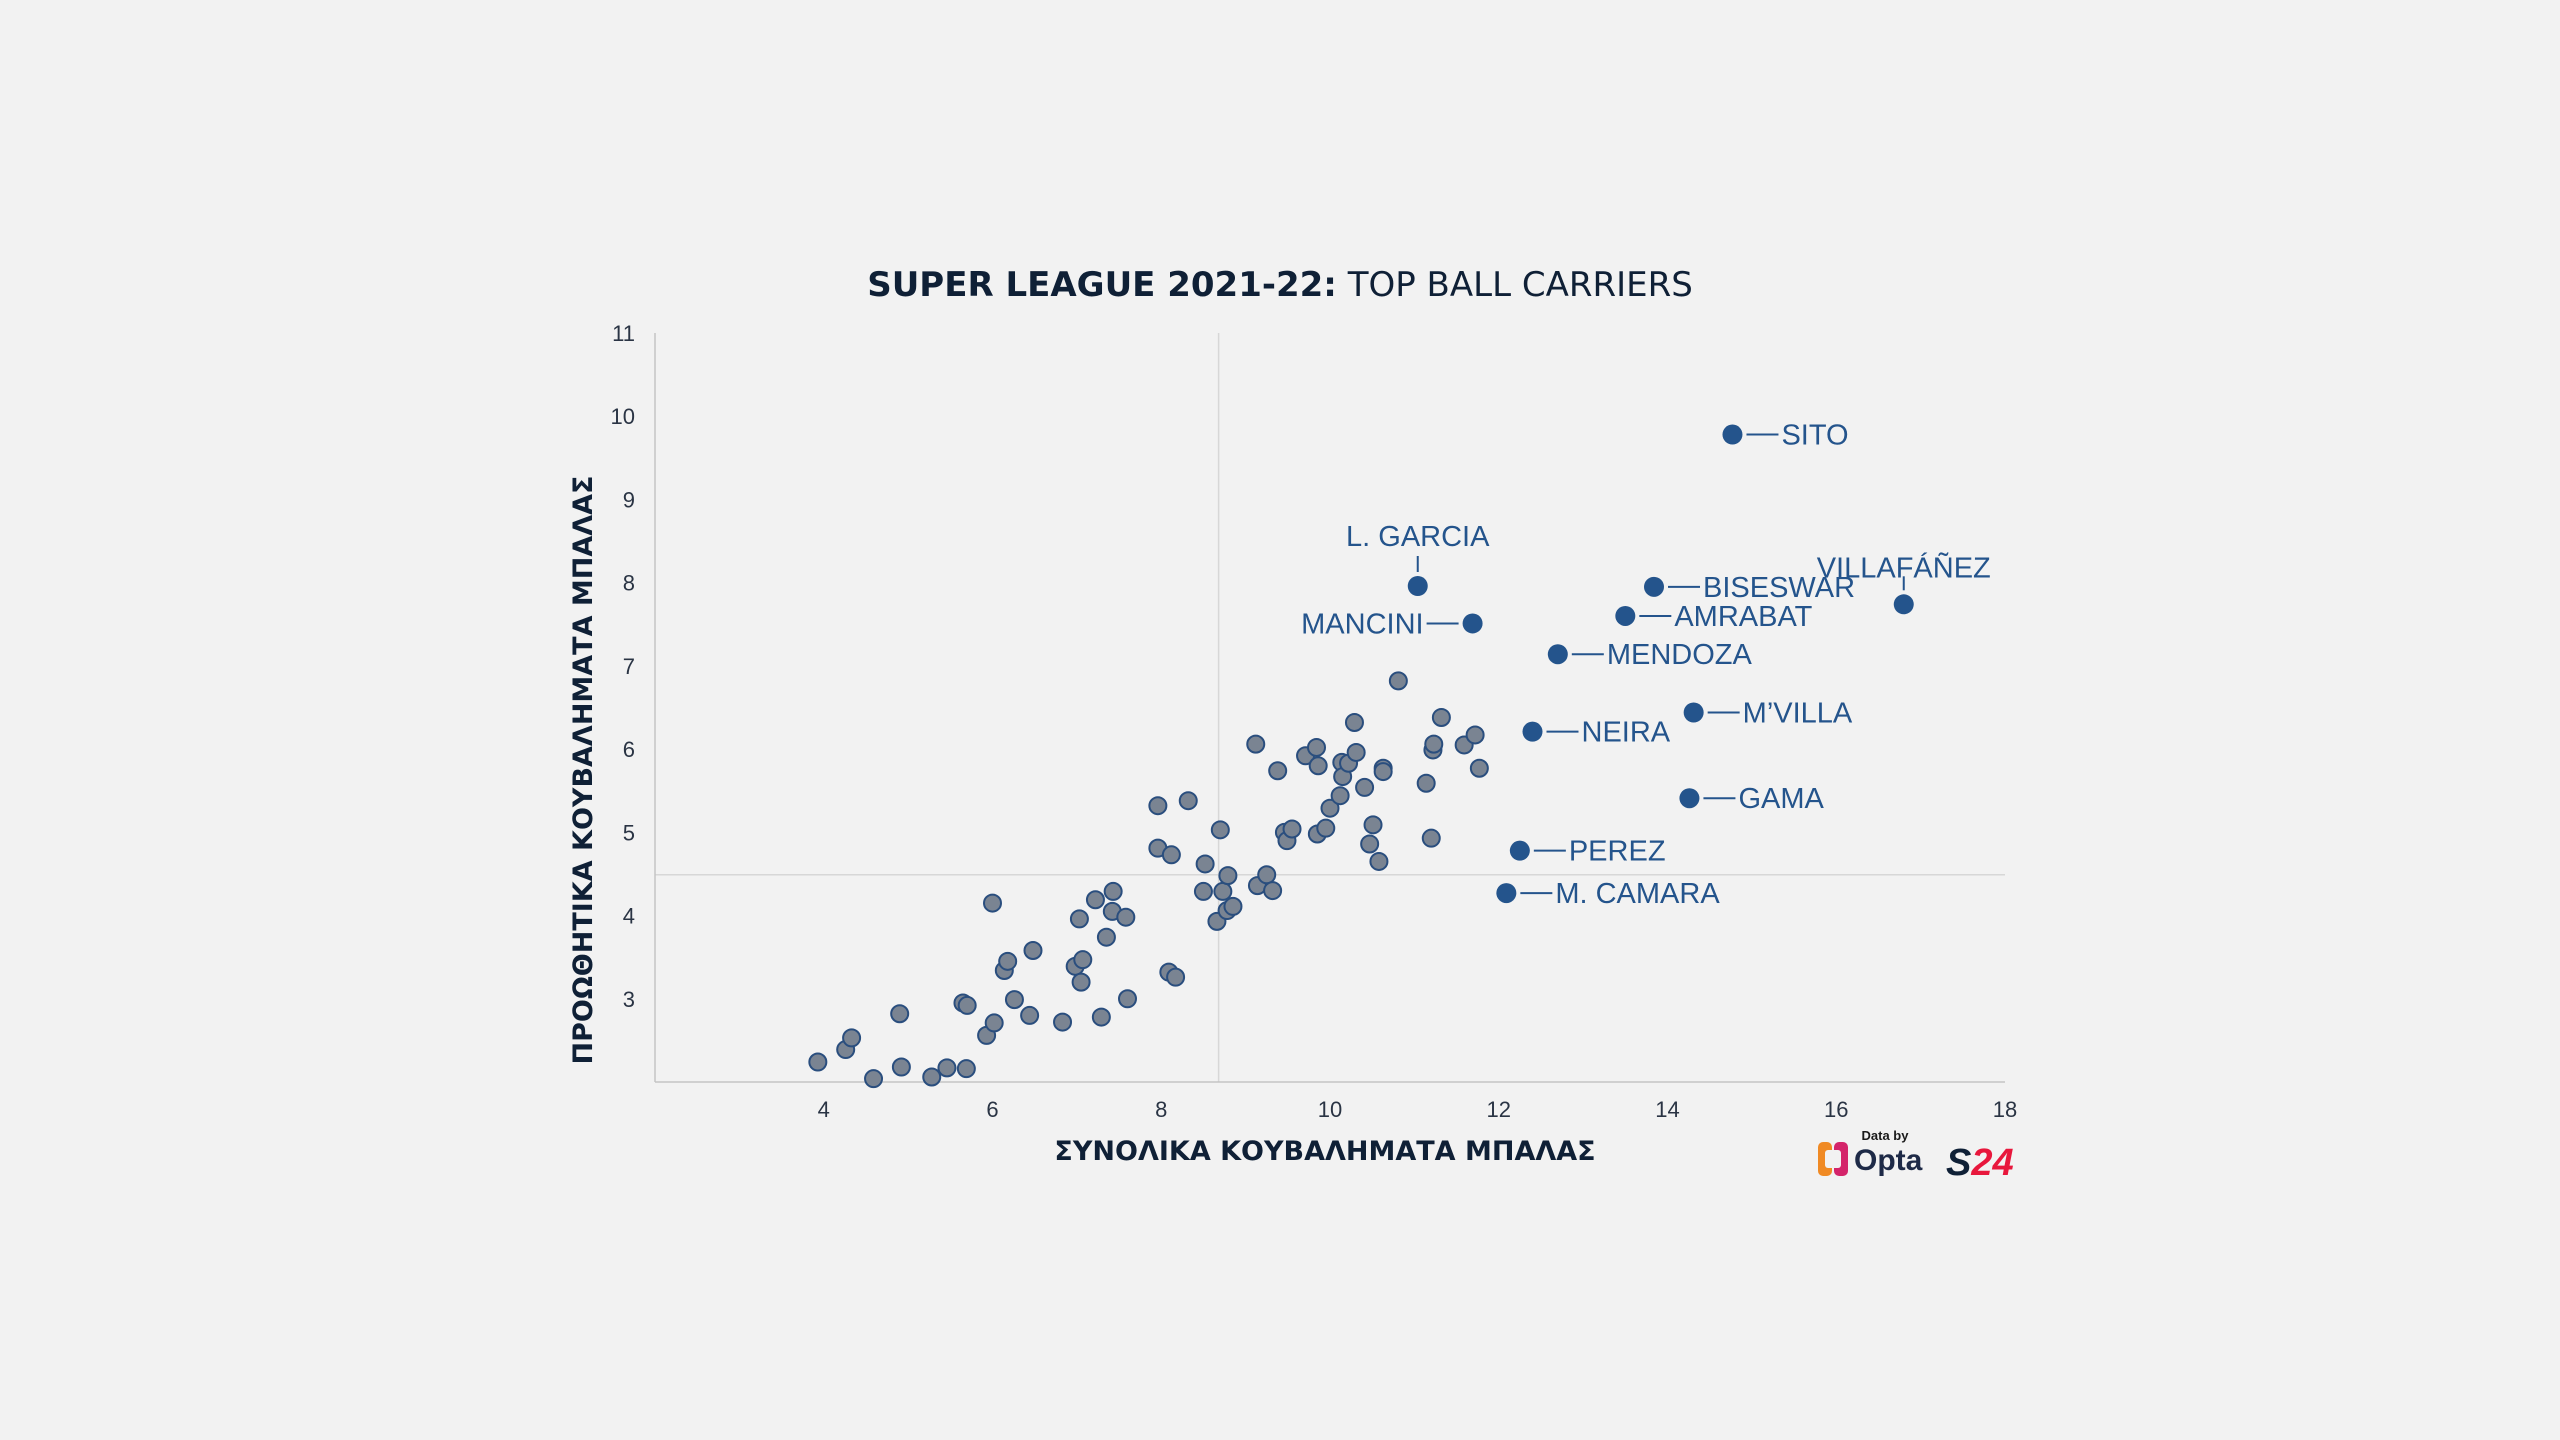 Image resolution: width=2560 pixels, height=1440 pixels. I want to click on player-label: BISESWAR, so click(1779, 588).